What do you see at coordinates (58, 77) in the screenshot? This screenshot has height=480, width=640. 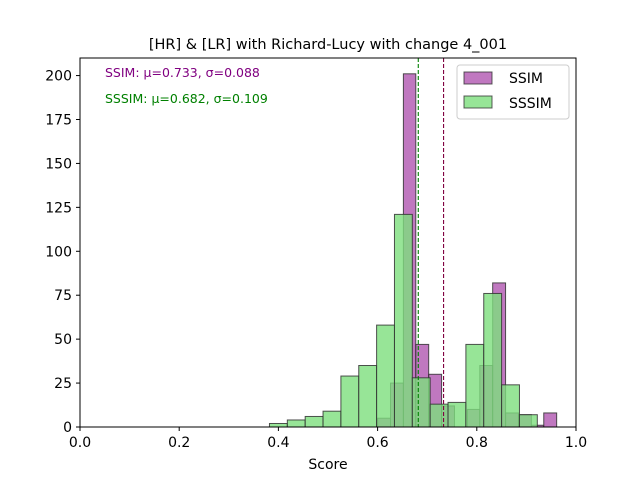 I see `y-tick-label: 200` at bounding box center [58, 77].